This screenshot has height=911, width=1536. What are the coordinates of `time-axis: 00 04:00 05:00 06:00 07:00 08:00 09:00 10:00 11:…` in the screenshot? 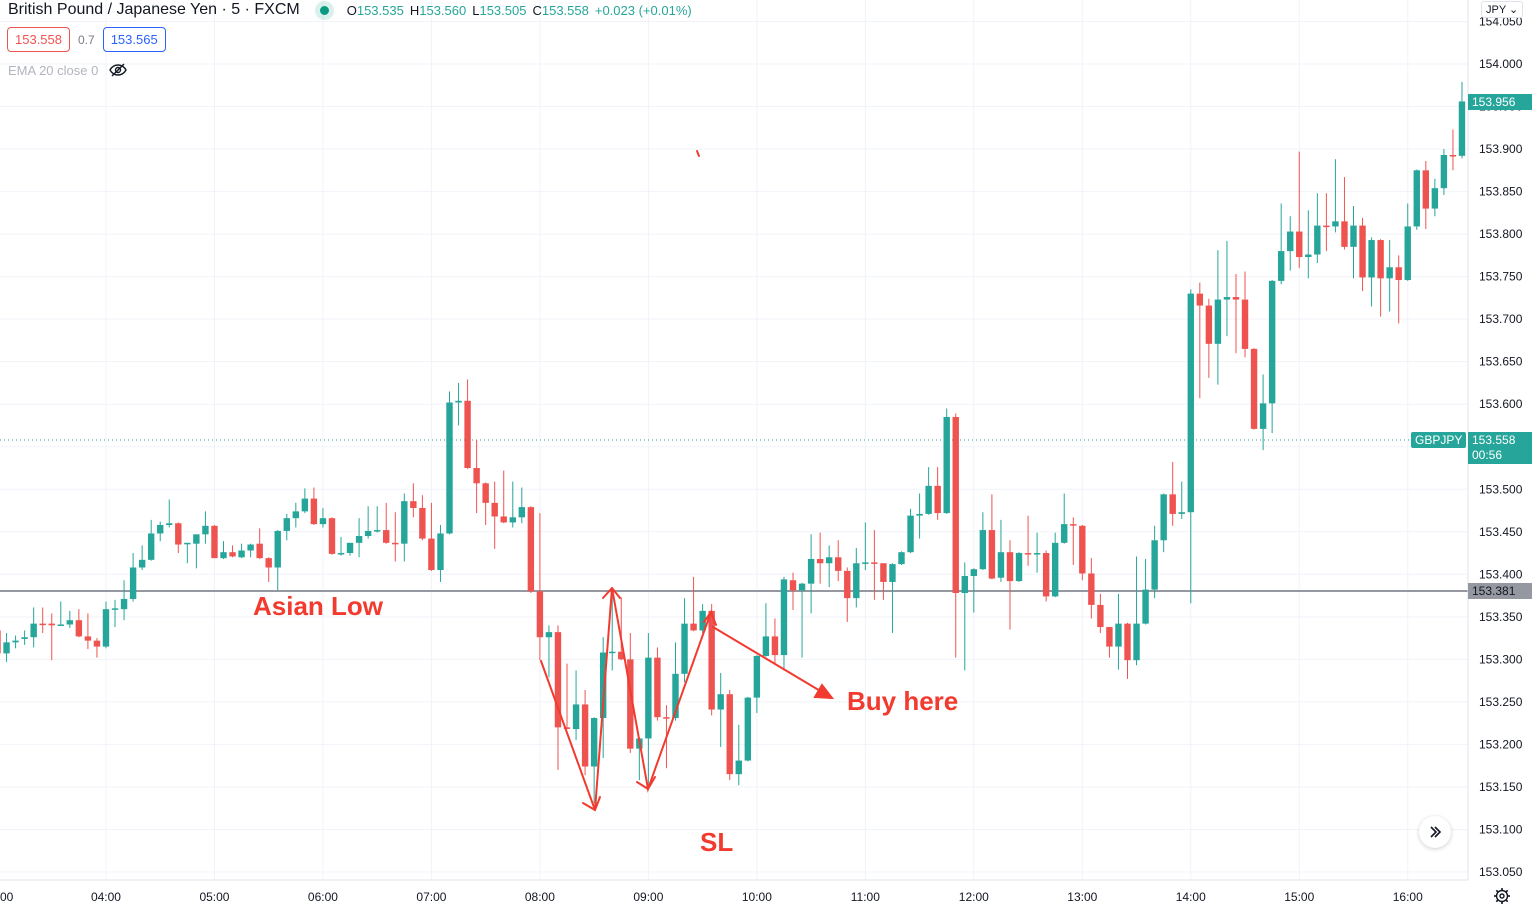 It's located at (711, 897).